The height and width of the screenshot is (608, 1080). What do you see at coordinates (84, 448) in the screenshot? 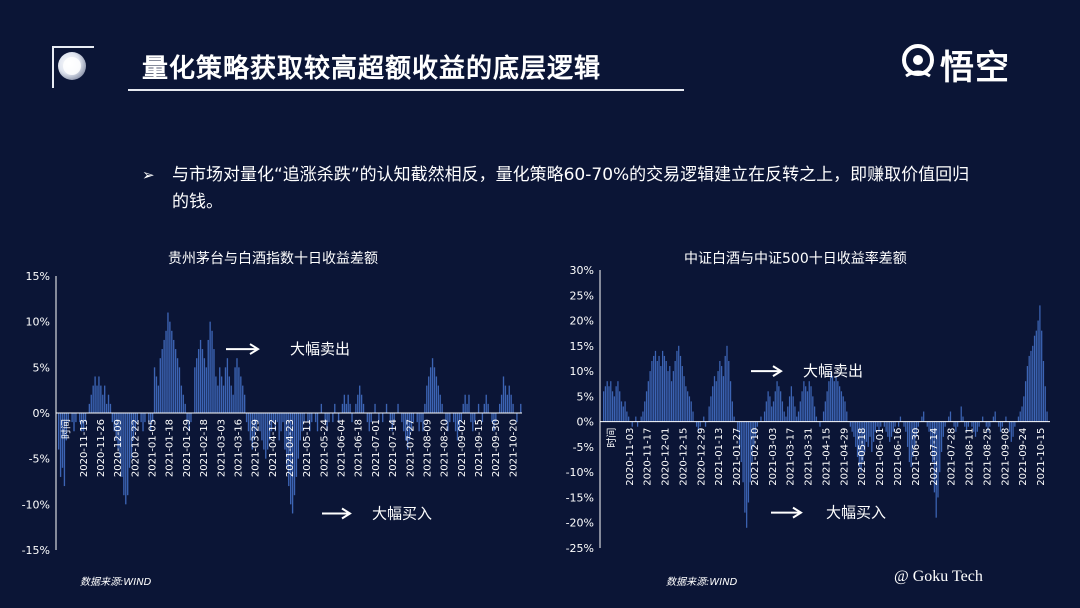
I see `chart1-x-tick-label: 2020-11-13` at bounding box center [84, 448].